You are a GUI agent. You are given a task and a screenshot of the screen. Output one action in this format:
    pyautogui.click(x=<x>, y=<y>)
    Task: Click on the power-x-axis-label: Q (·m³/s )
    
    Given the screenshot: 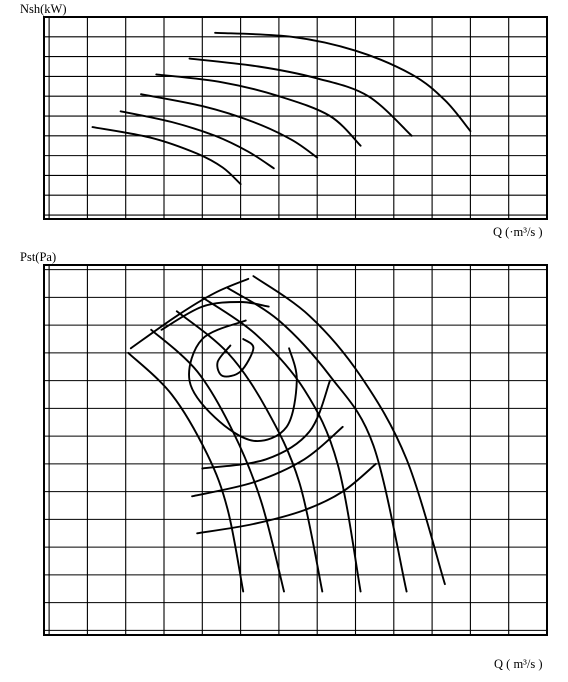 What is the action you would take?
    pyautogui.click(x=518, y=232)
    